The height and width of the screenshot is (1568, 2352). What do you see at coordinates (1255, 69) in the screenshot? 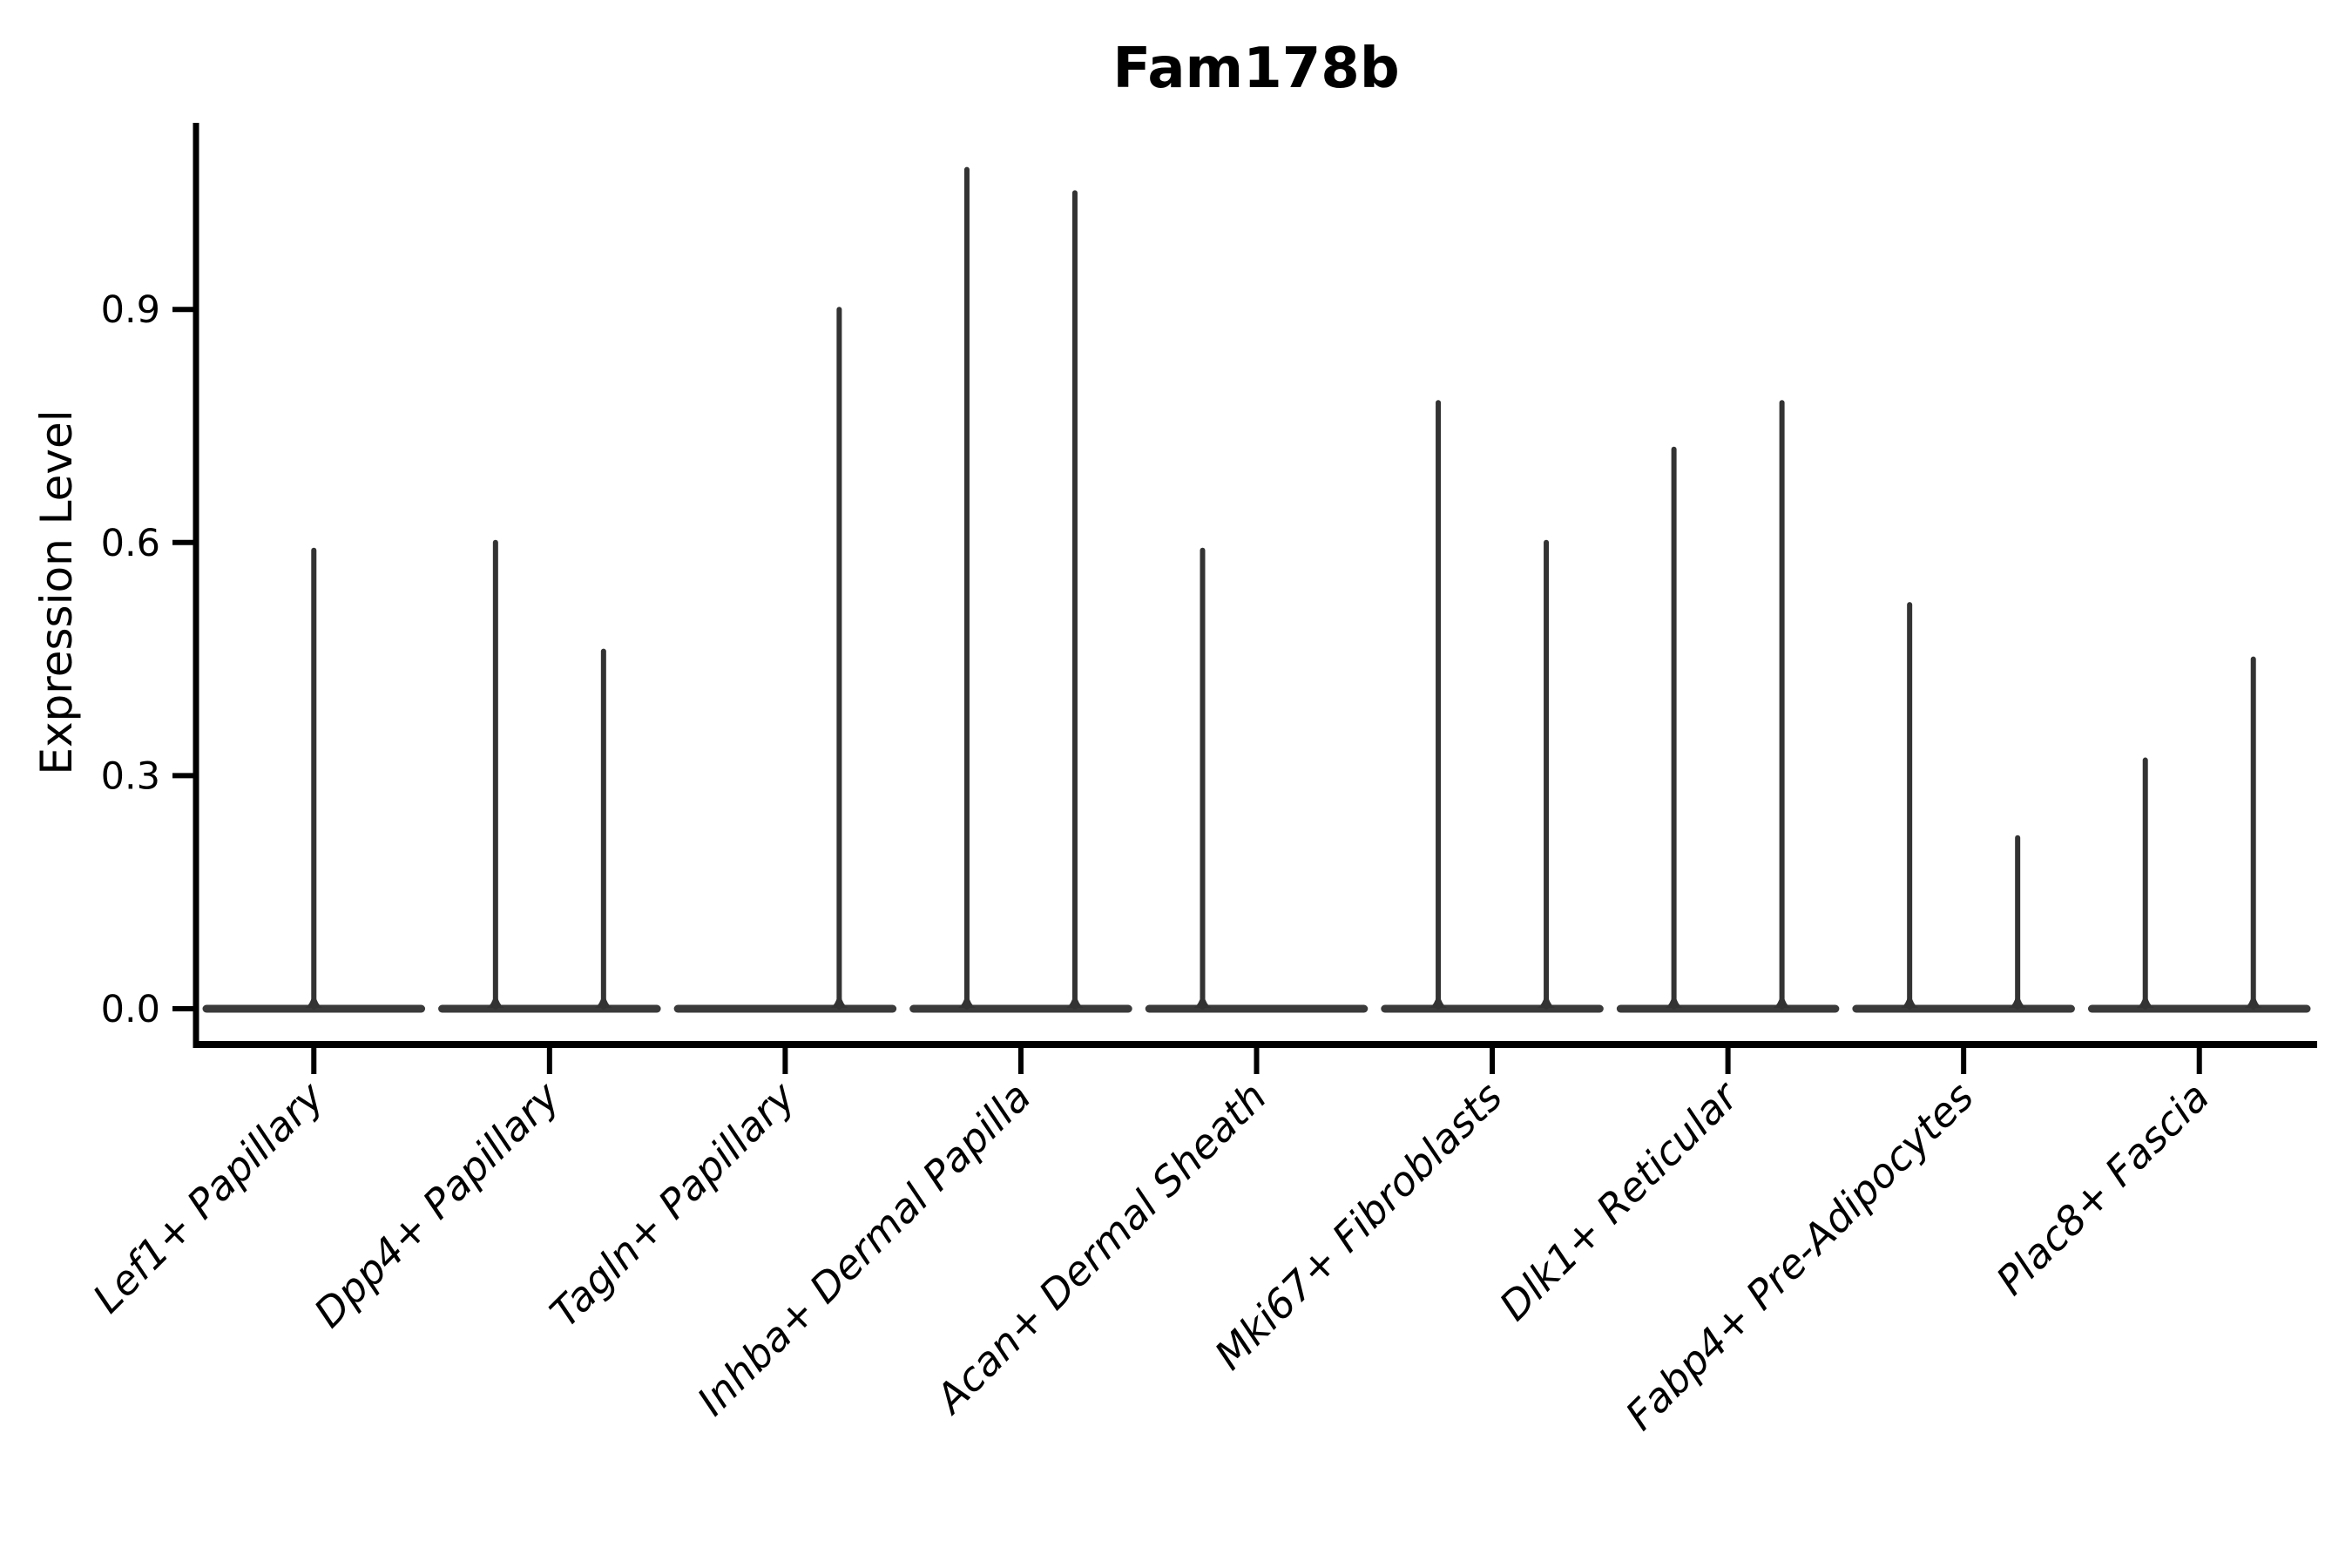
I see `chart-title: Fam178b` at bounding box center [1255, 69].